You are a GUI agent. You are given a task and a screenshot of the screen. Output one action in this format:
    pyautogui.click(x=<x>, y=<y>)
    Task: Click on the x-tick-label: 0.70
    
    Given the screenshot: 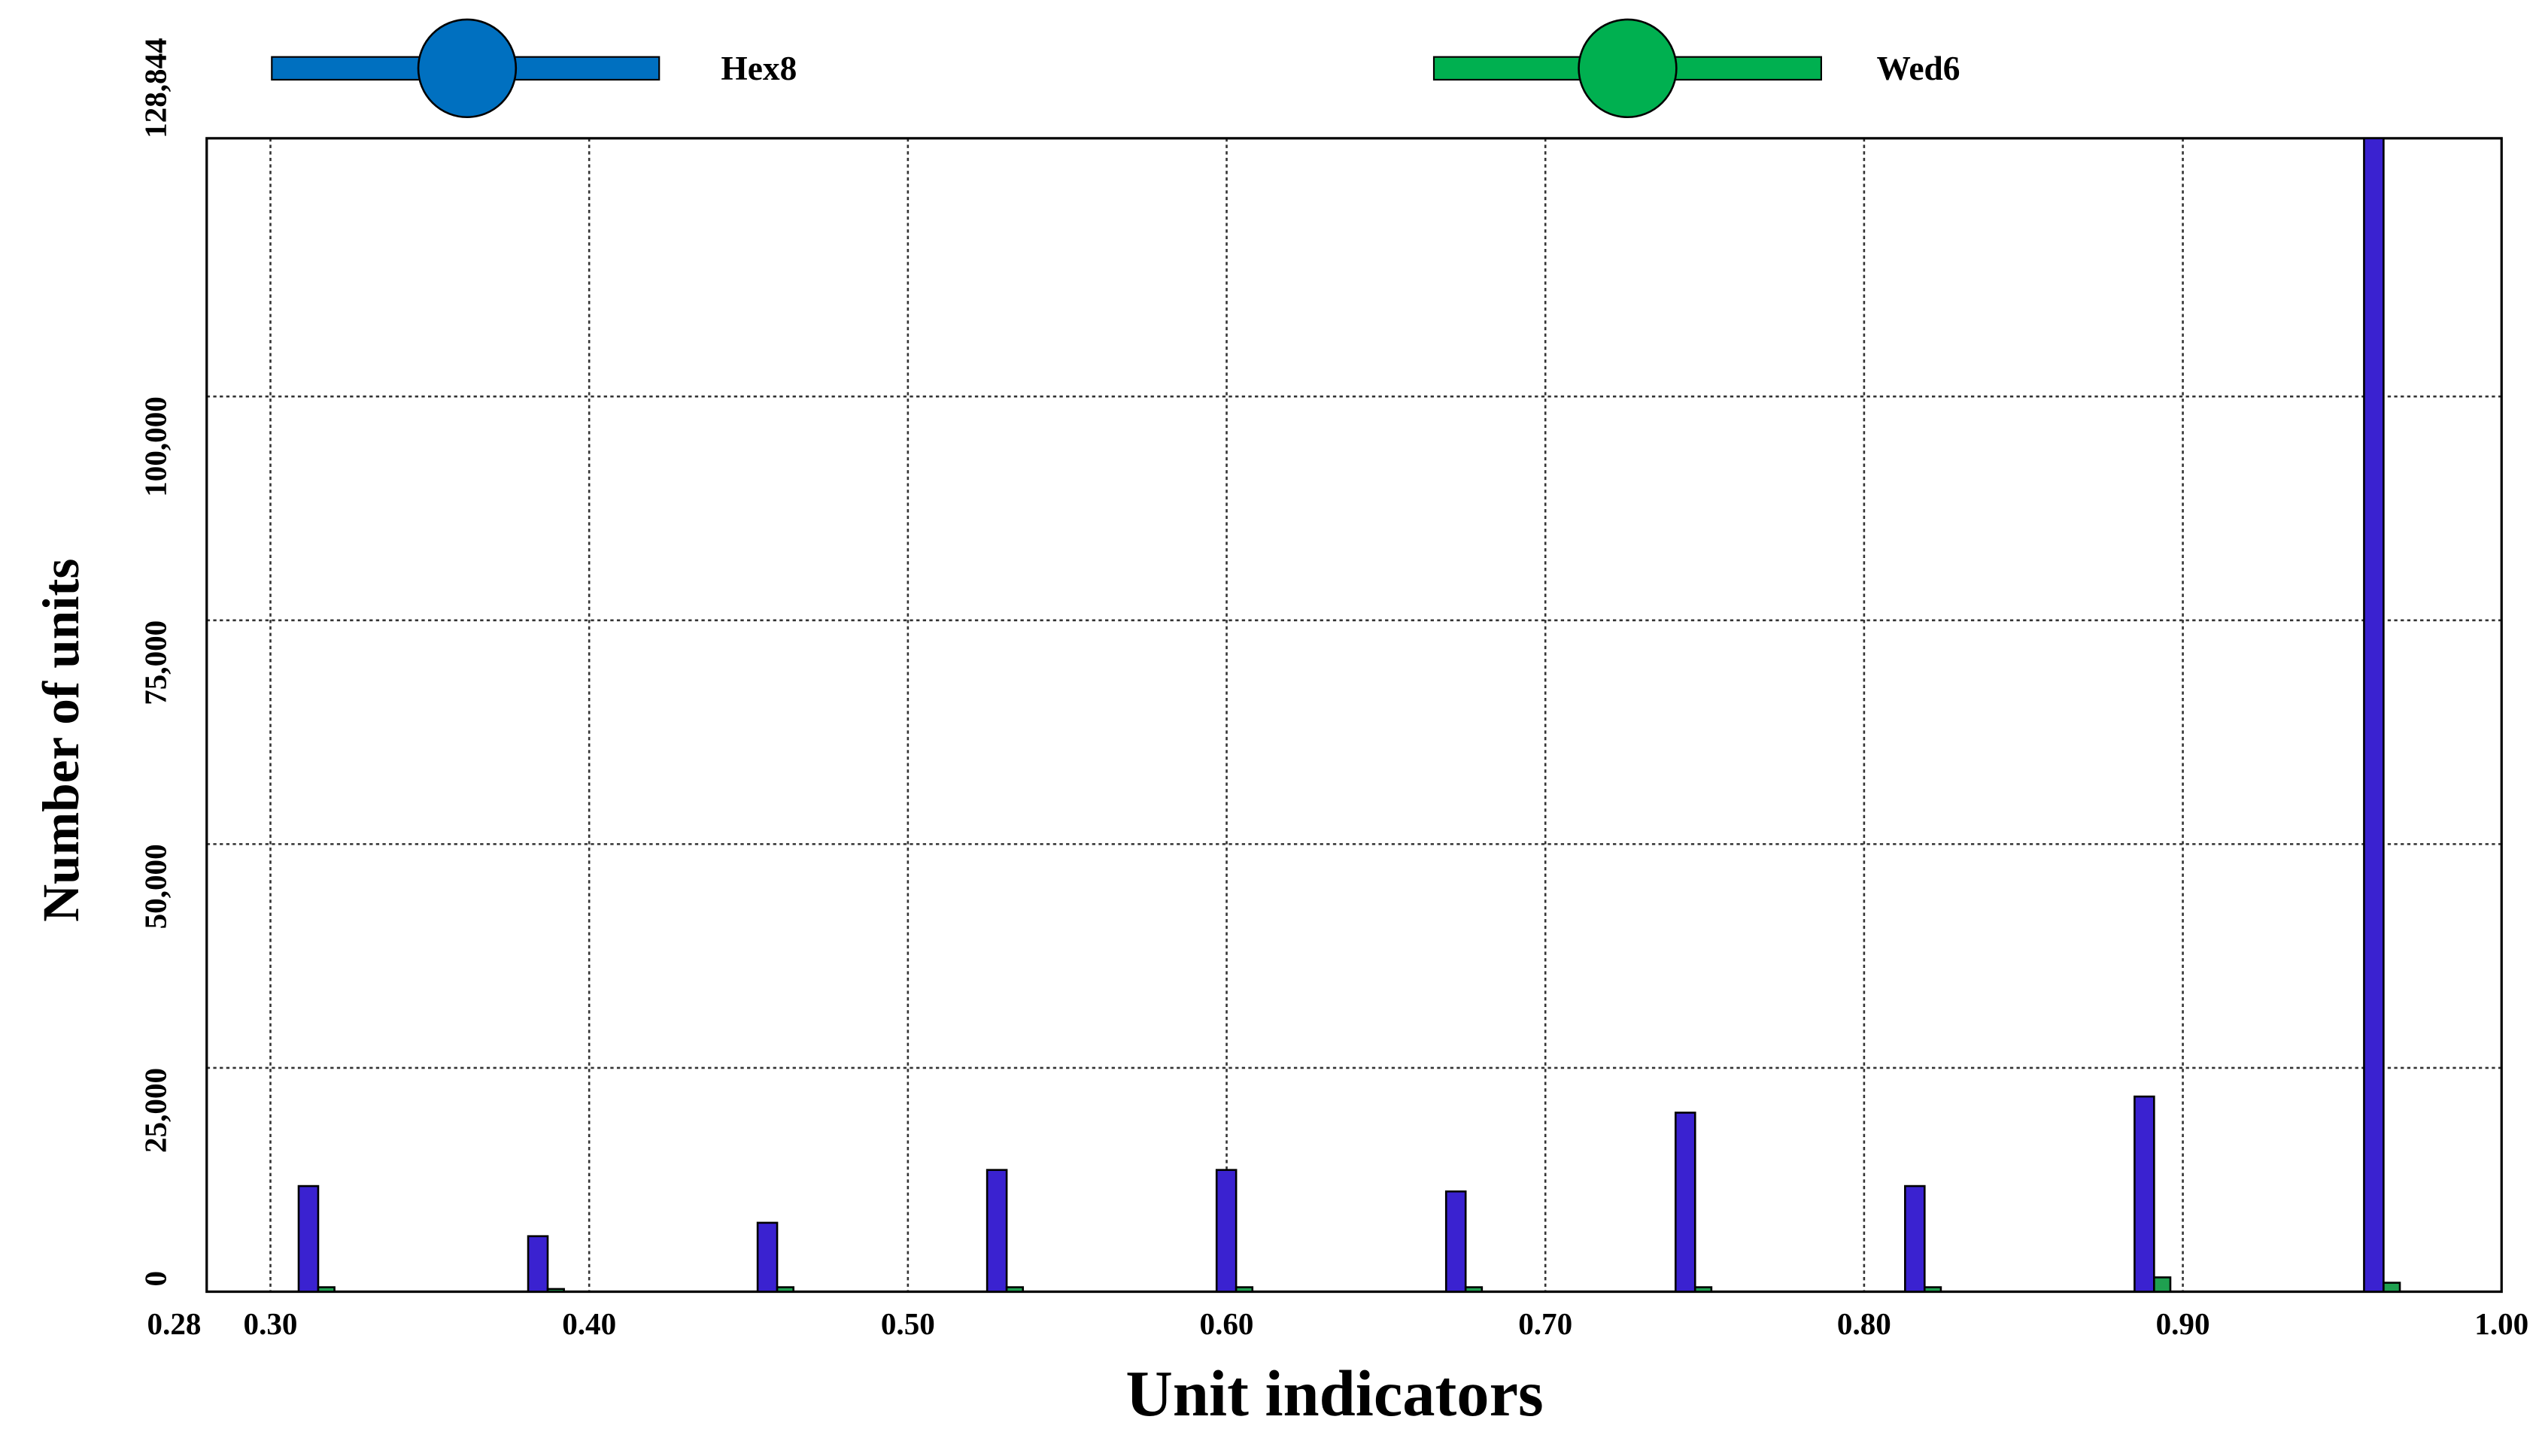 What is the action you would take?
    pyautogui.click(x=1545, y=1323)
    